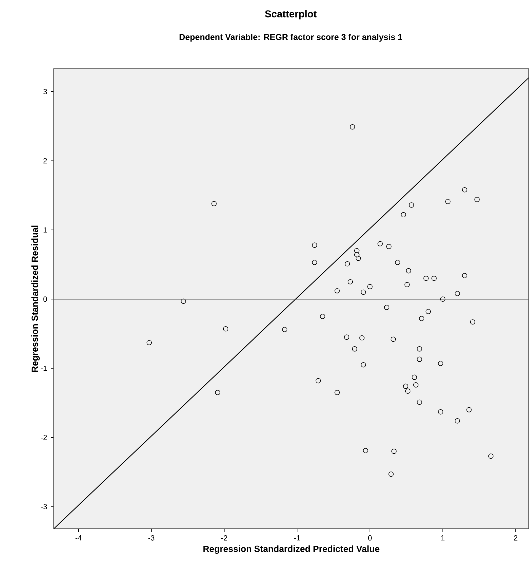 Image resolution: width=529 pixels, height=578 pixels. I want to click on chart-subtitle: Dependent Variable: REGR factor score 3 for analysis 1, so click(291, 38).